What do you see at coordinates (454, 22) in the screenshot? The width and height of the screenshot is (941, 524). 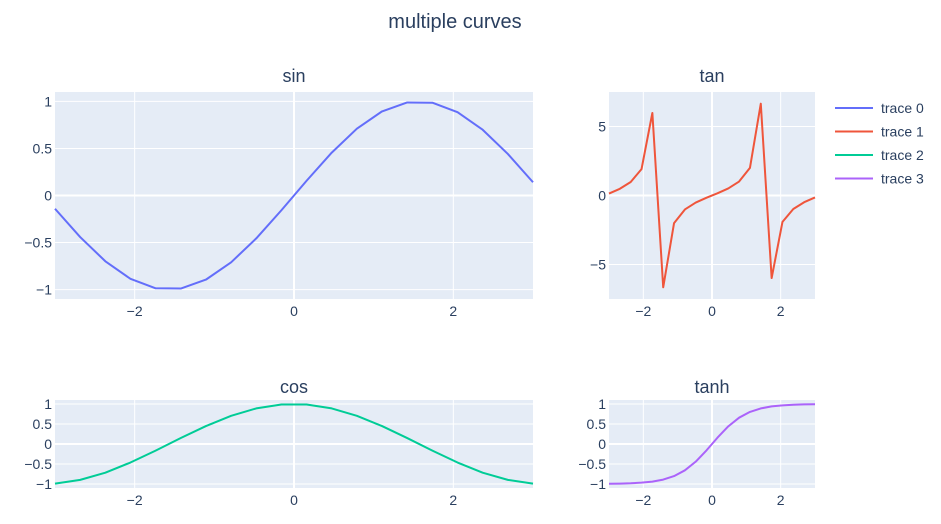 I see `chart-title: multiple curves` at bounding box center [454, 22].